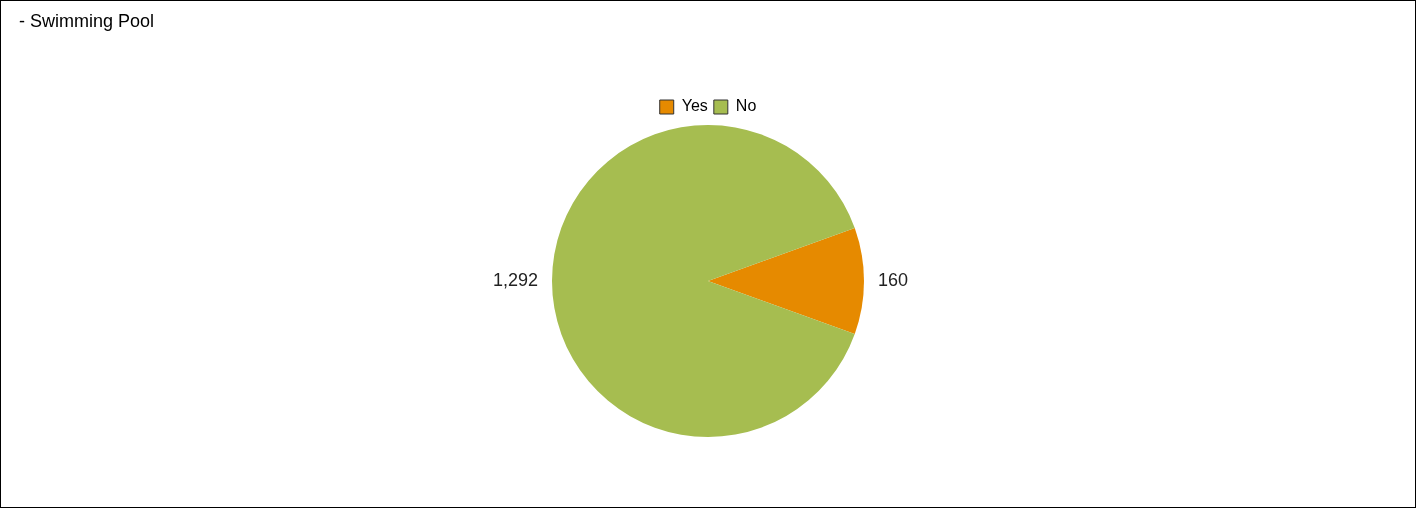 The height and width of the screenshot is (508, 1416). Describe the element at coordinates (893, 279) in the screenshot. I see `data-label: 160` at that location.